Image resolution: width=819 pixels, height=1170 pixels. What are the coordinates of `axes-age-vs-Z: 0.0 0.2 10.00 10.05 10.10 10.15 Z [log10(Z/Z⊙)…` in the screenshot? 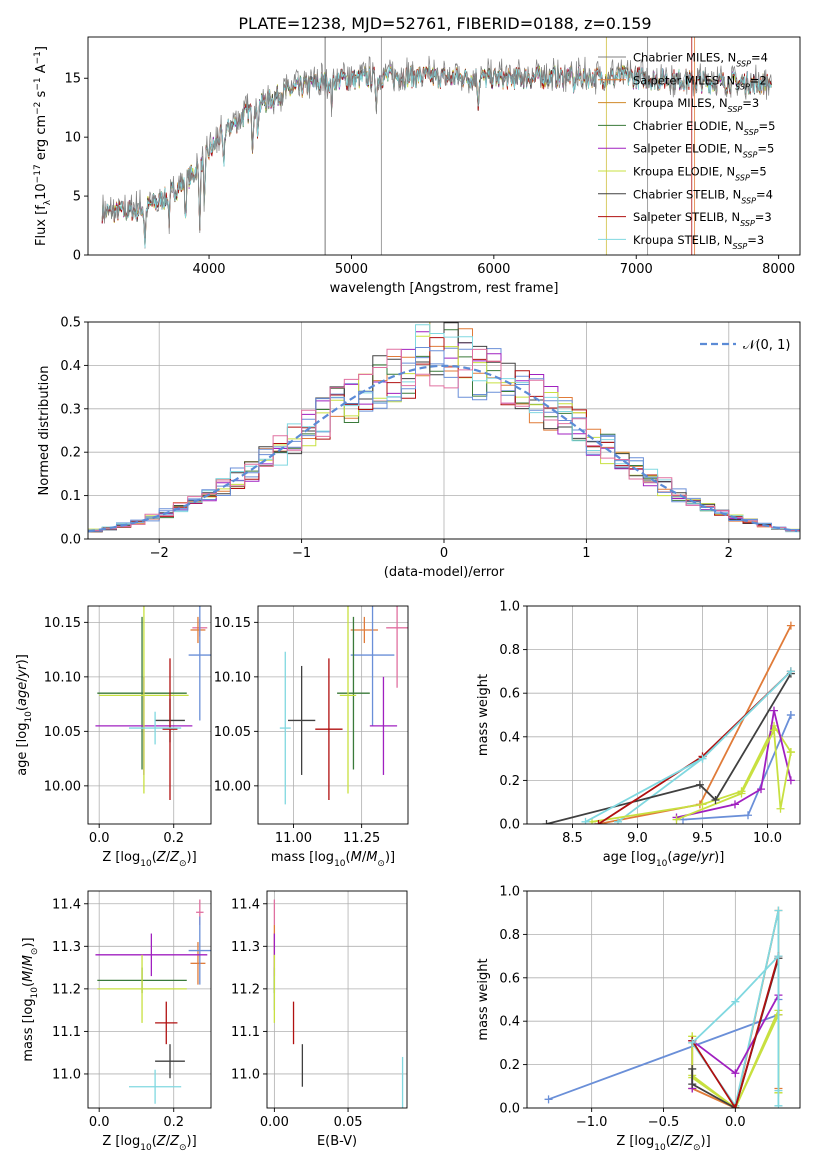 It's located at (113, 737).